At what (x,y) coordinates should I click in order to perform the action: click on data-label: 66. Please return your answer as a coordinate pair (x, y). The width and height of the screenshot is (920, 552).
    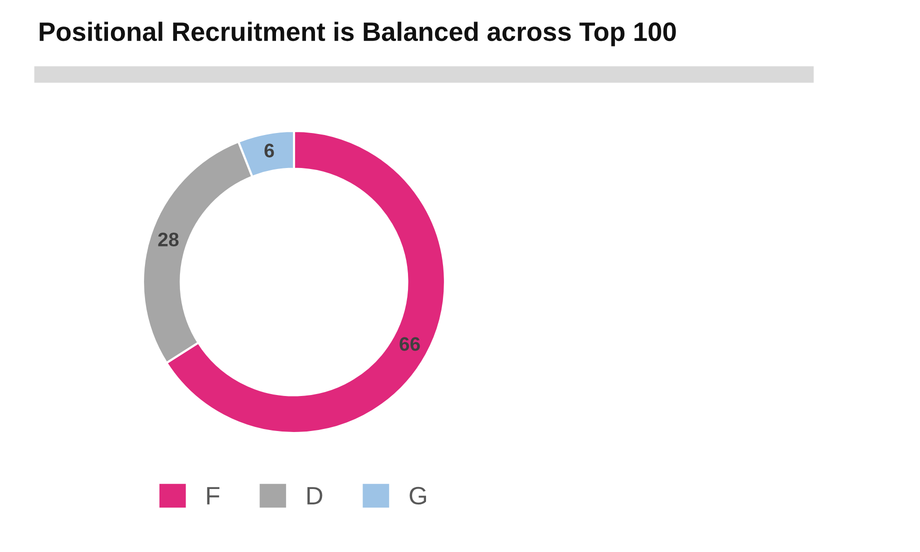
    Looking at the image, I should click on (410, 344).